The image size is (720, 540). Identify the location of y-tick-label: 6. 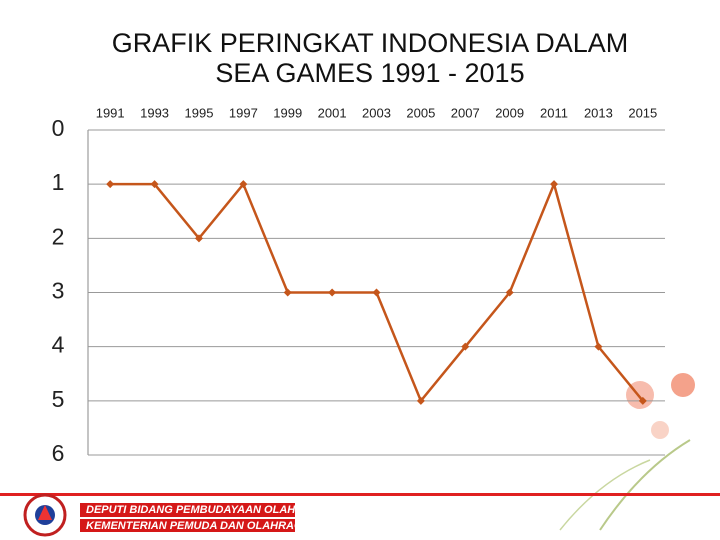
(58, 453).